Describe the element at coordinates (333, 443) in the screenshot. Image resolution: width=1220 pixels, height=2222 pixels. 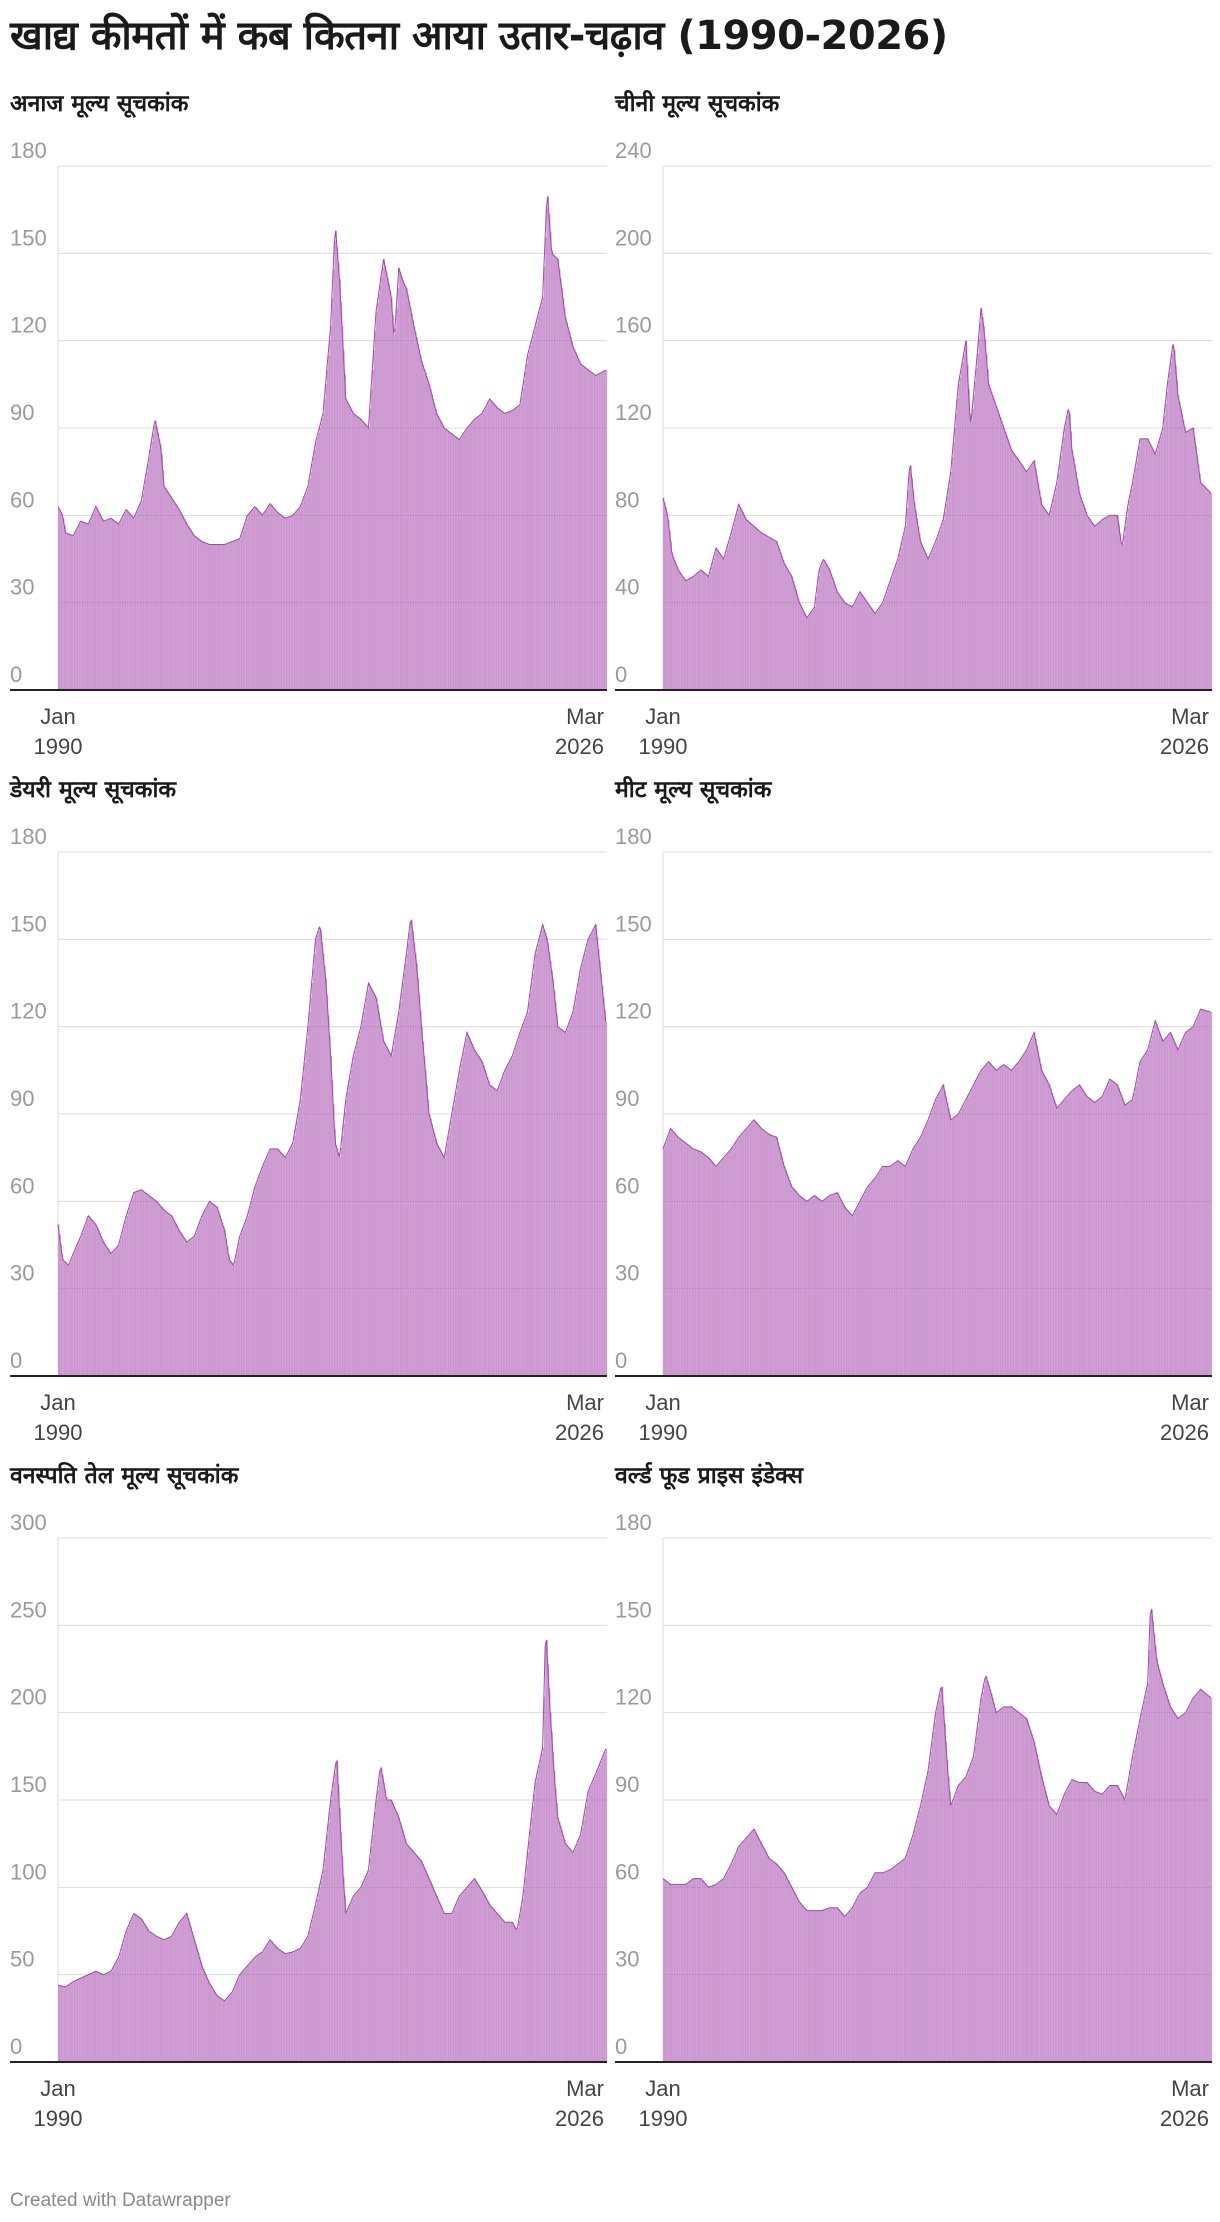
I see `bar-series` at that location.